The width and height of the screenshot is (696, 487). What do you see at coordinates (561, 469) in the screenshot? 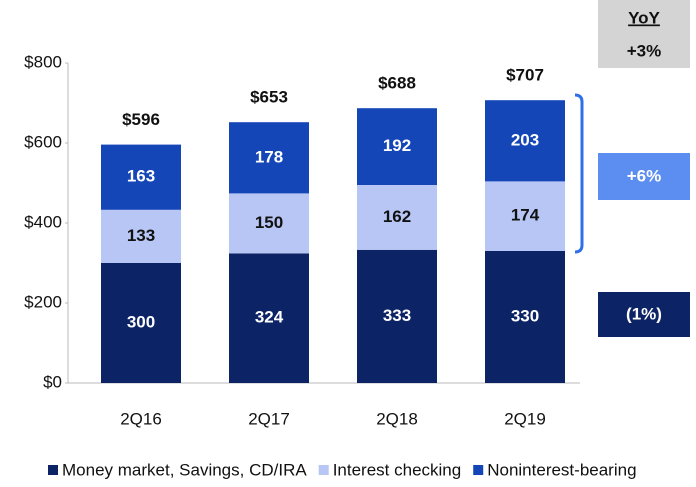
I see `legend-label: Noninterest-bearing` at bounding box center [561, 469].